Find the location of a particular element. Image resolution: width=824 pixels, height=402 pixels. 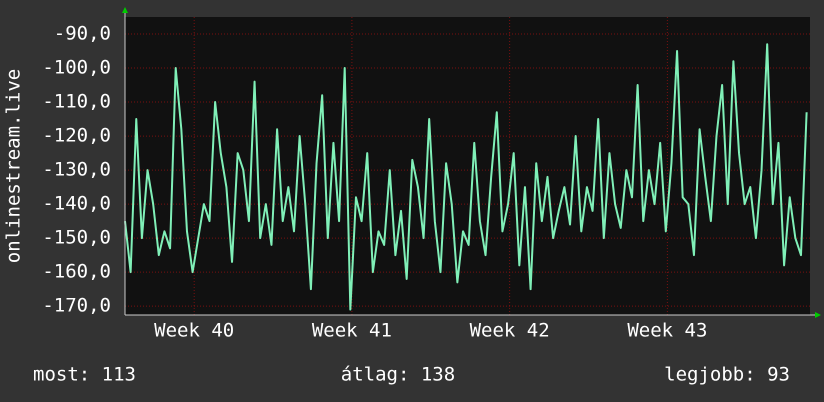

x-tick-label: Week 42 is located at coordinates (510, 331).